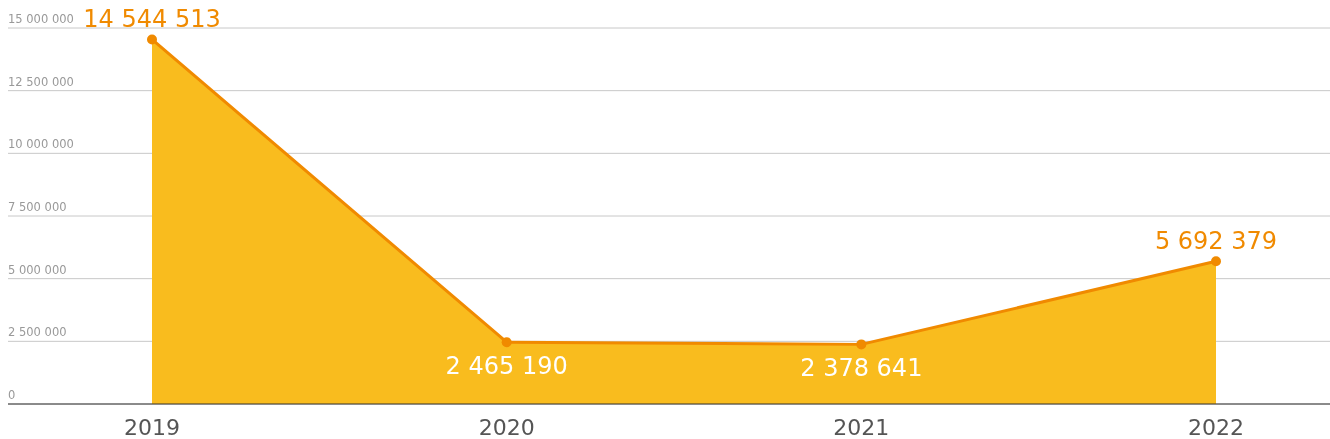  Describe the element at coordinates (861, 368) in the screenshot. I see `data-label: 2 378 641` at that location.